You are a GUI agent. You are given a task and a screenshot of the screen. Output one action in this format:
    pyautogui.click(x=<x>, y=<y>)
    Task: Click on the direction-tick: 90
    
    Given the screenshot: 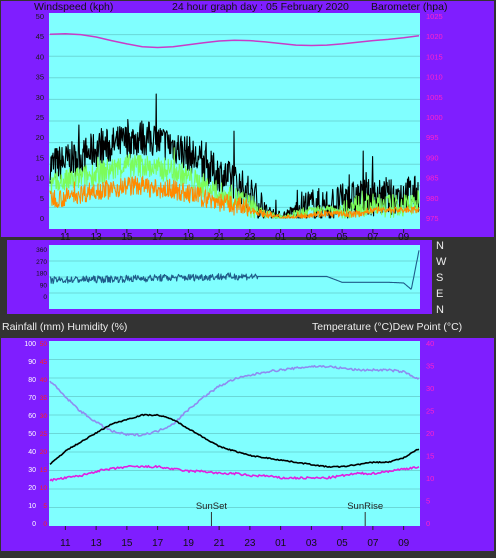 What is the action you would take?
    pyautogui.click(x=44, y=285)
    